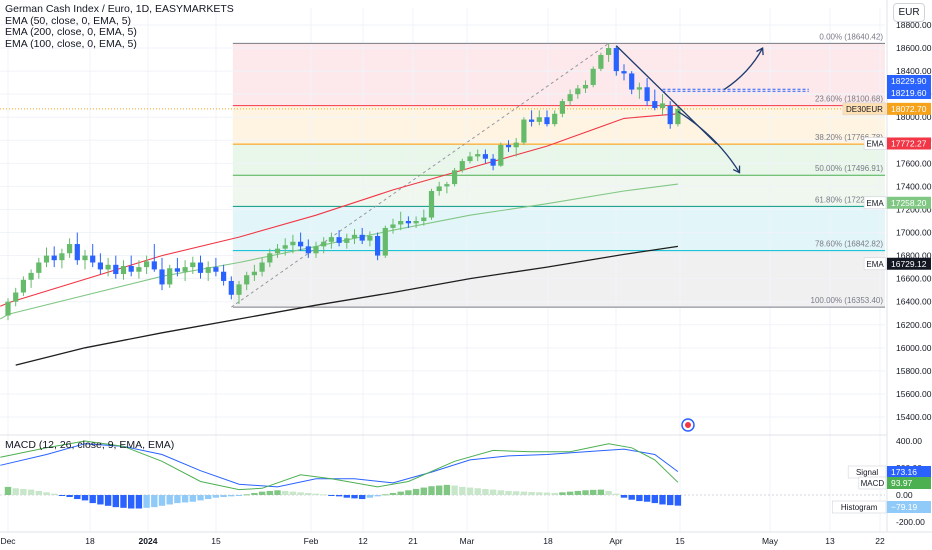  I want to click on price-tick-label: 18400.00, so click(914, 71).